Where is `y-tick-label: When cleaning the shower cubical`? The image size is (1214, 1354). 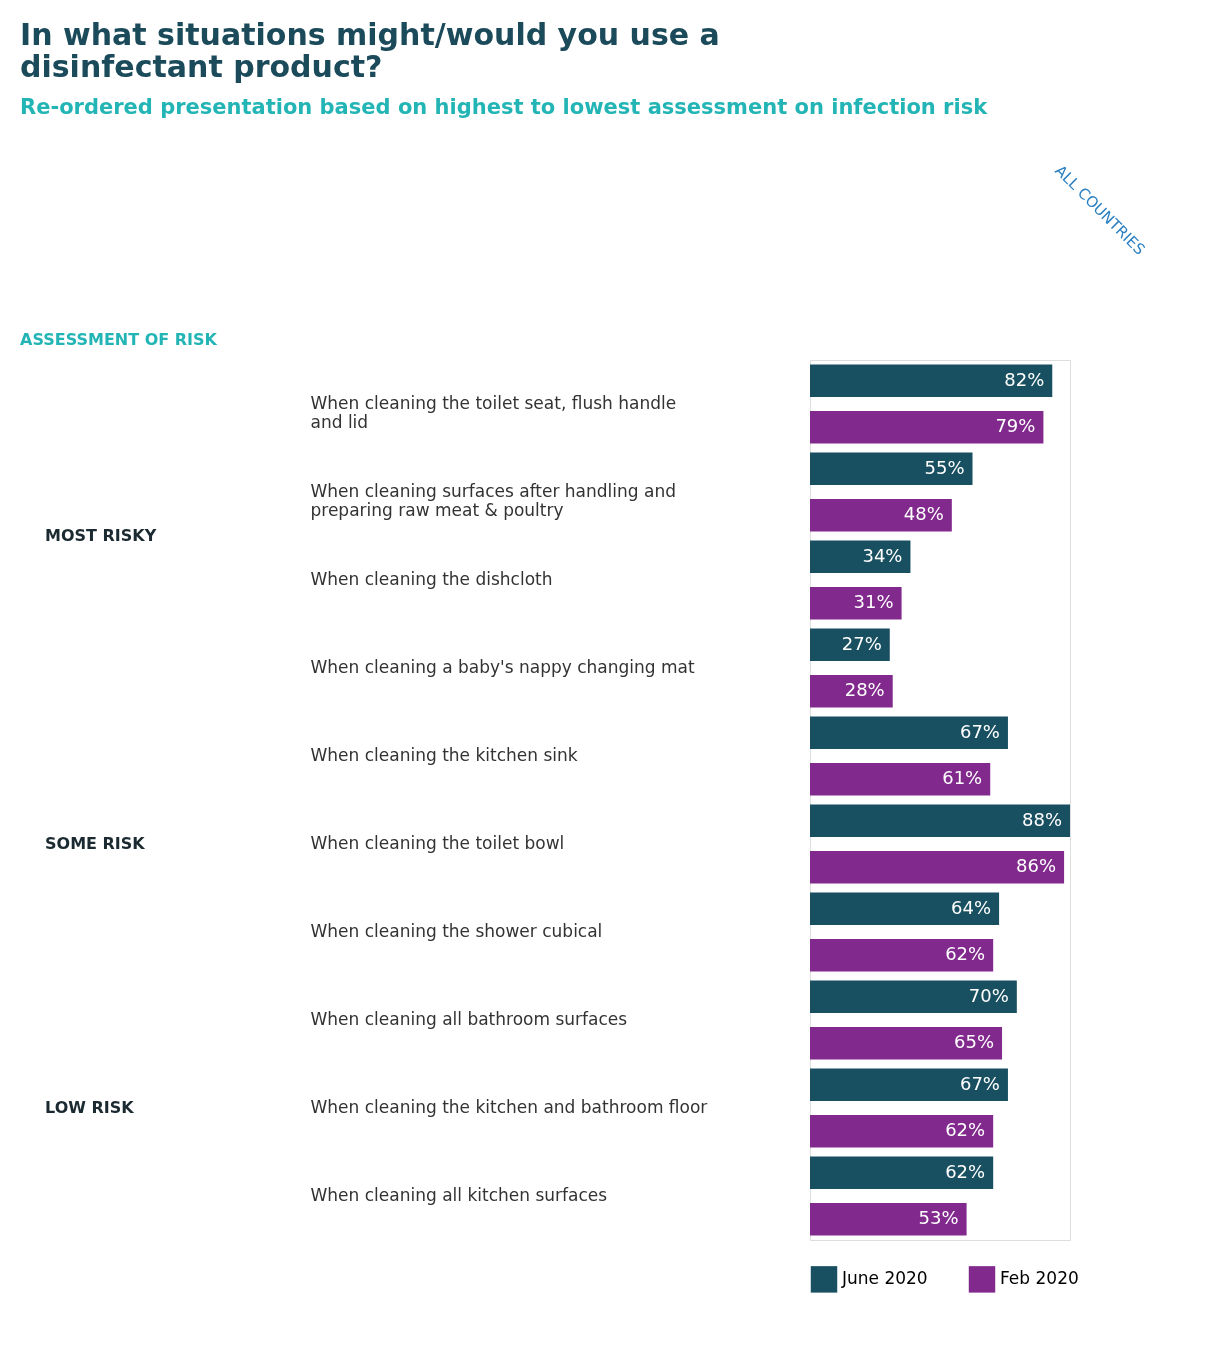
y-tick-label: When cleaning the shower cubical is located at coordinates (456, 931).